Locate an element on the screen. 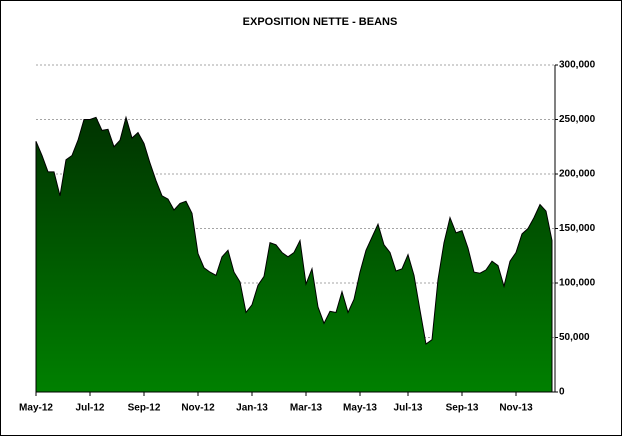  x-tick-label: May-12 is located at coordinates (36, 408).